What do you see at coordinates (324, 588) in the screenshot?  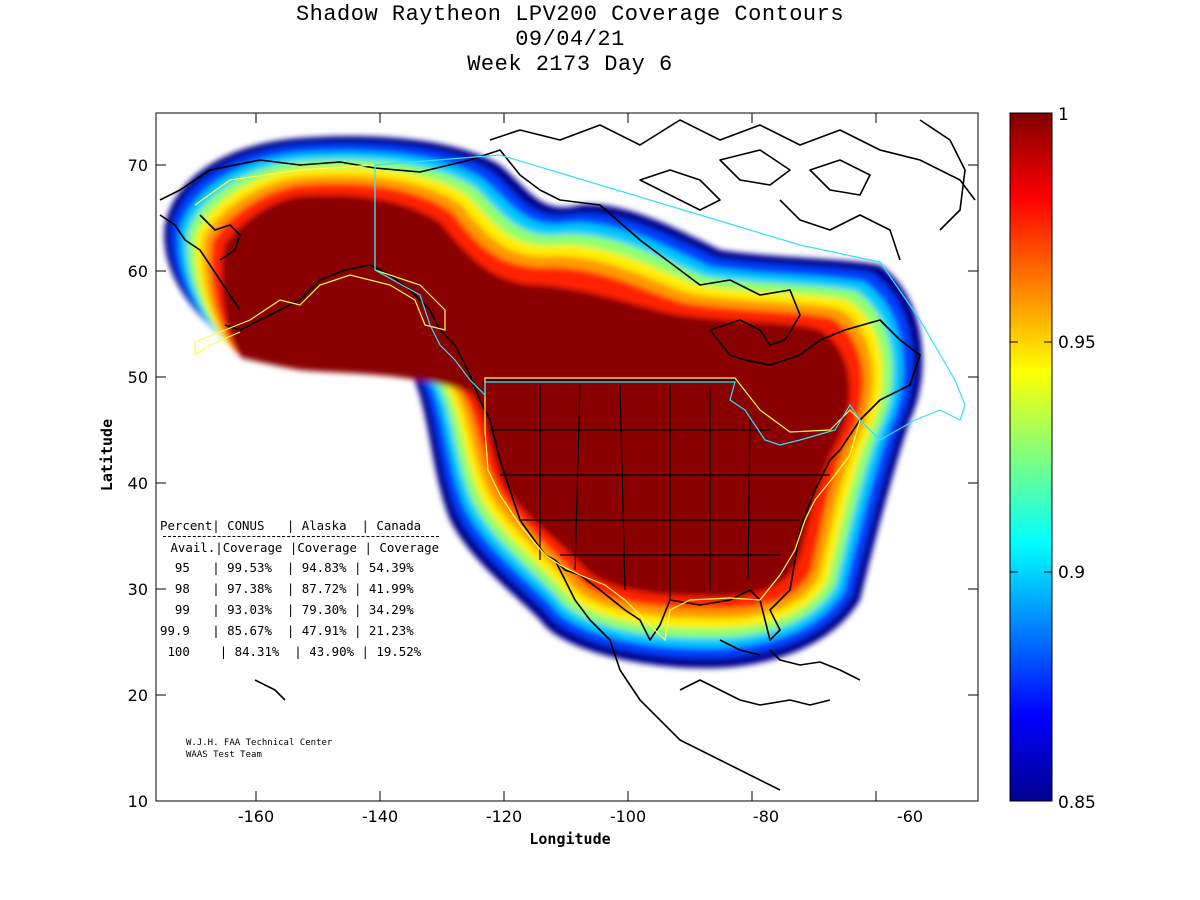 I see `cell-alaska: 87.72%` at bounding box center [324, 588].